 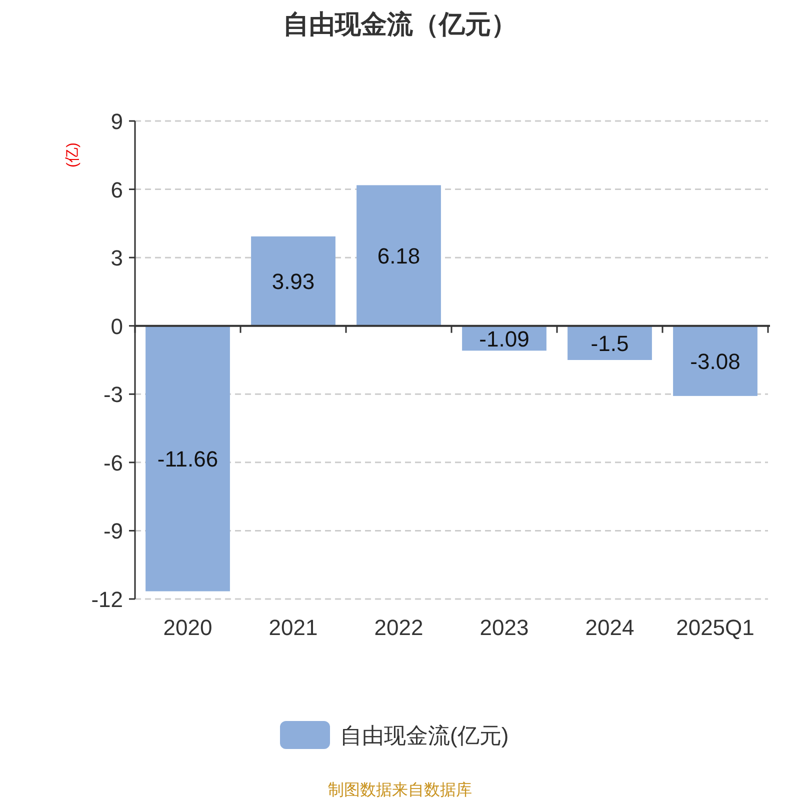 I want to click on y-tick-label: 3, so click(x=116, y=258).